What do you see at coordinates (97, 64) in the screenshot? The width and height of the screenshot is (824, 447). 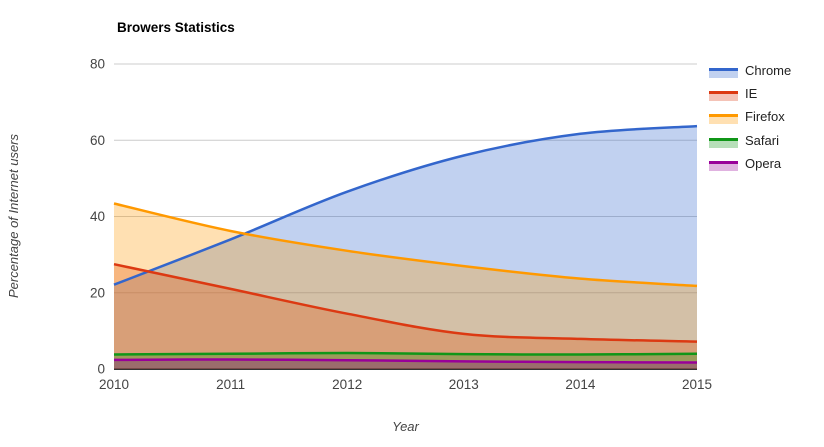 I see `y-tick-label: 80` at bounding box center [97, 64].